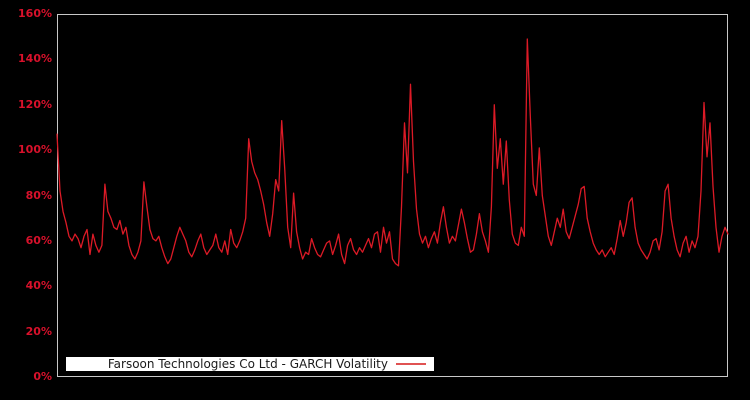  What do you see at coordinates (38, 331) in the screenshot?
I see `y-axis-tick-label: 20%` at bounding box center [38, 331].